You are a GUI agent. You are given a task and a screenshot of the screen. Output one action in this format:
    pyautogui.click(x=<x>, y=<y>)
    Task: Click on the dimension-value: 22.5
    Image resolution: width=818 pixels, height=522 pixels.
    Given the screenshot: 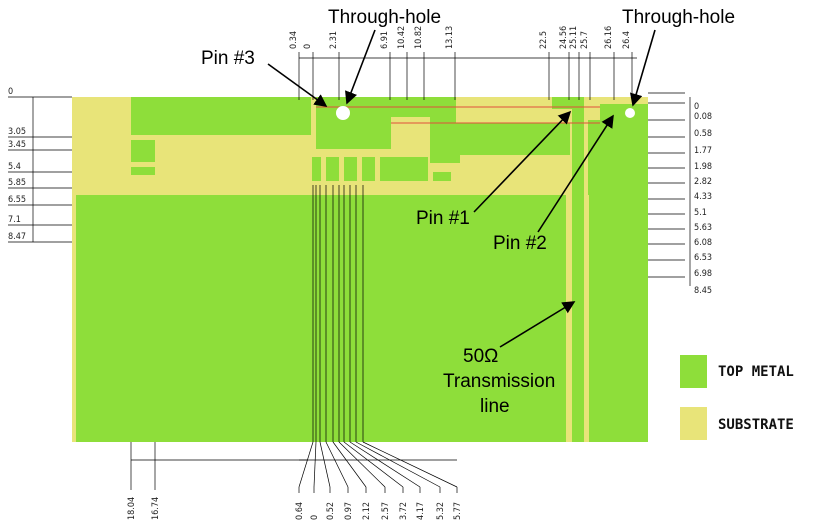 What is the action you would take?
    pyautogui.click(x=544, y=40)
    